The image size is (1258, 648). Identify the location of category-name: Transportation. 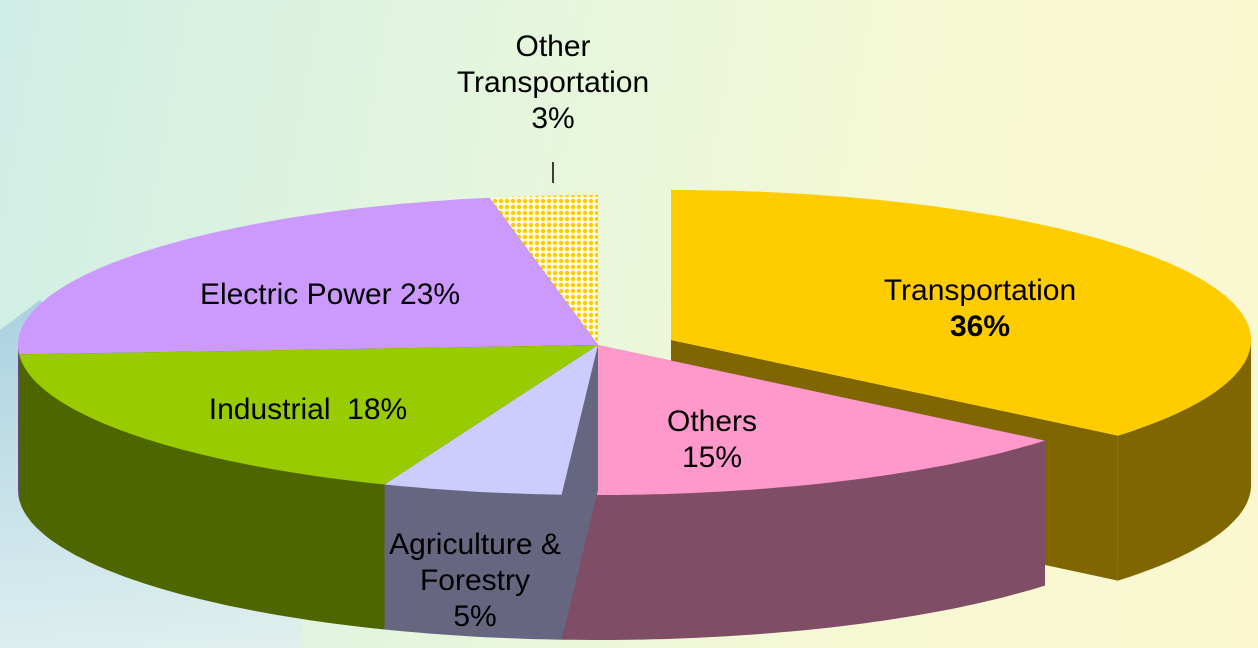
(980, 290).